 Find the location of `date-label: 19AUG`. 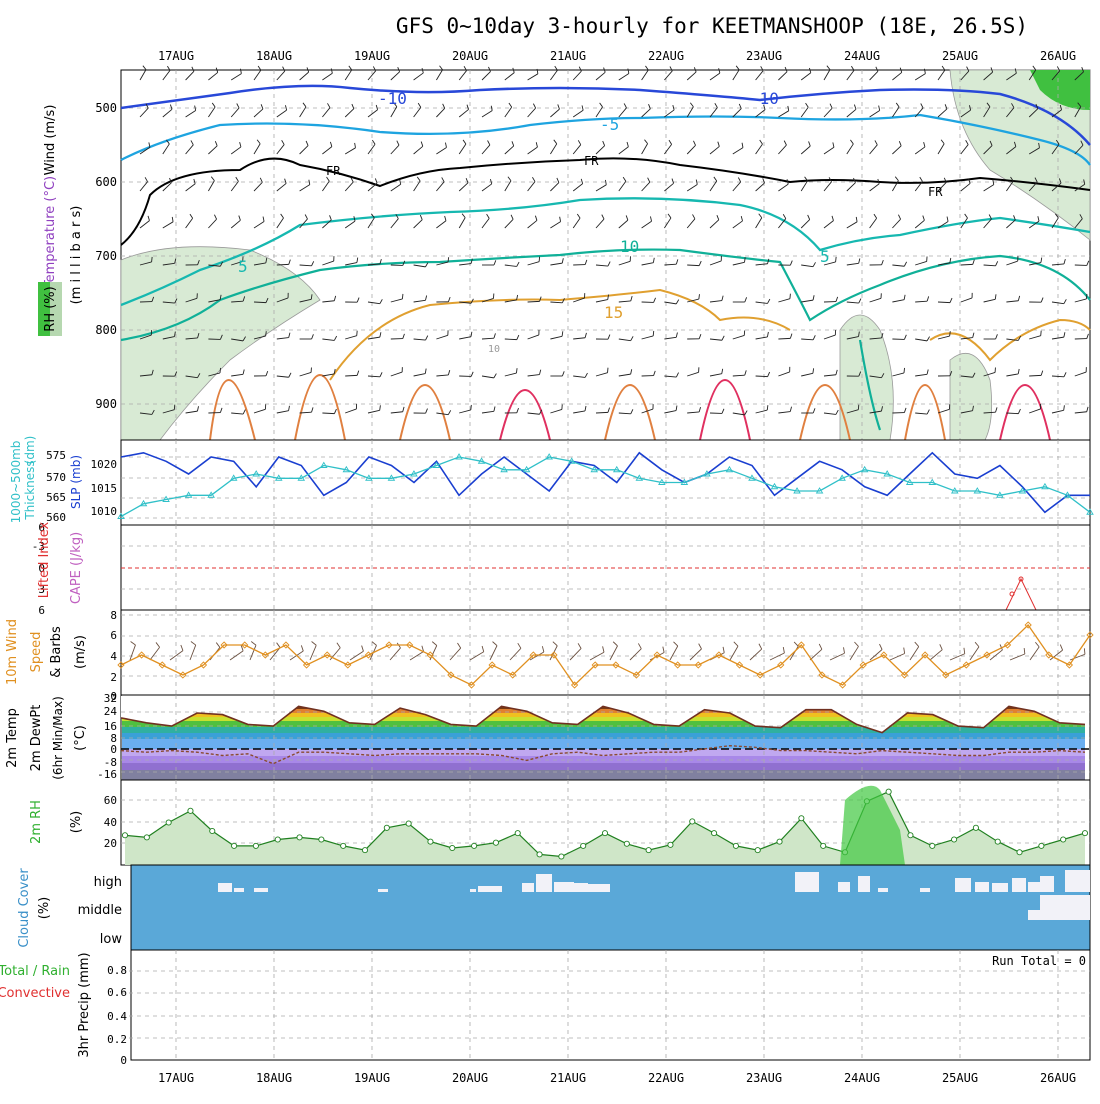

date-label: 19AUG is located at coordinates (372, 1078).